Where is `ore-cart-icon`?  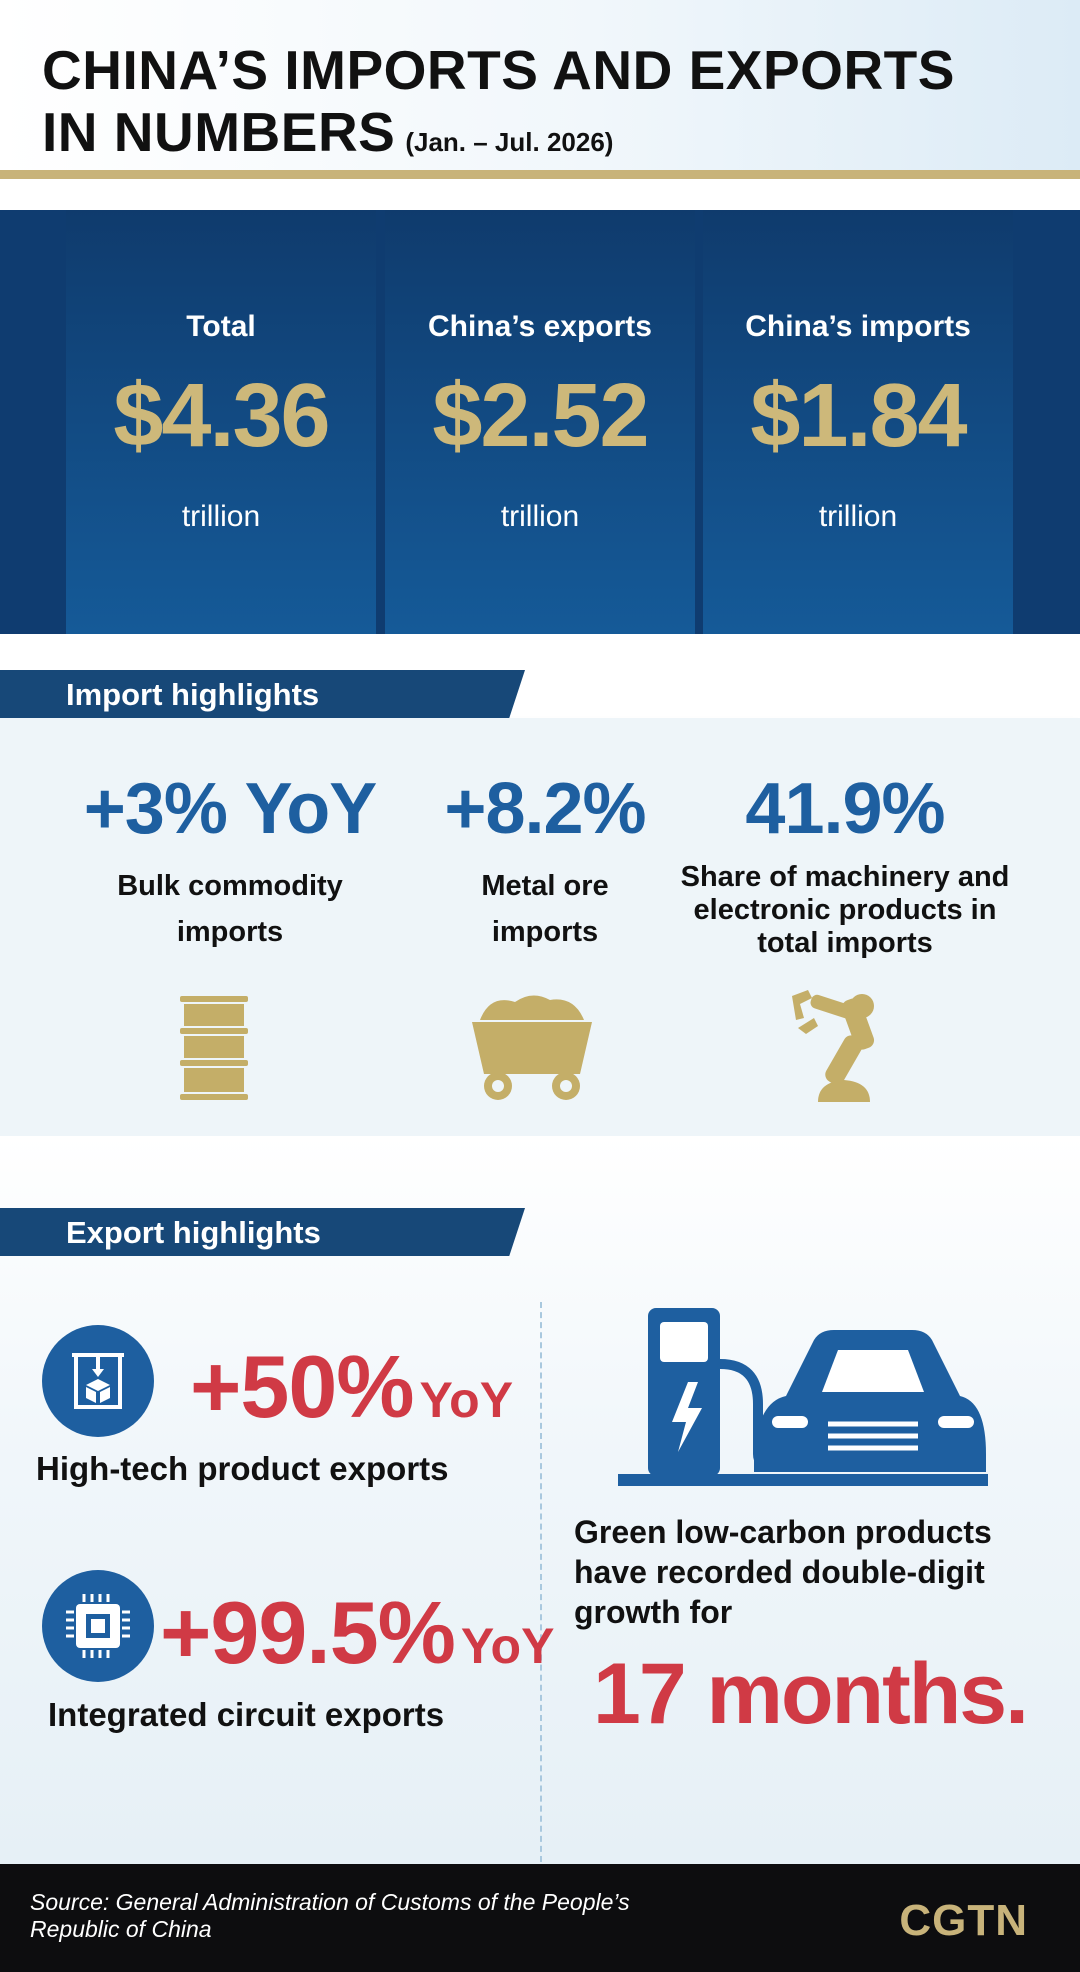 ore-cart-icon is located at coordinates (532, 1047).